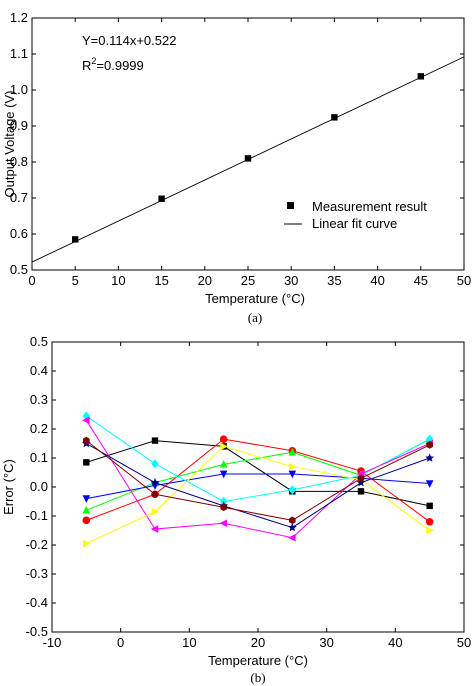 This screenshot has height=686, width=474. I want to click on y-tick-label: 0.0, so click(39, 486).